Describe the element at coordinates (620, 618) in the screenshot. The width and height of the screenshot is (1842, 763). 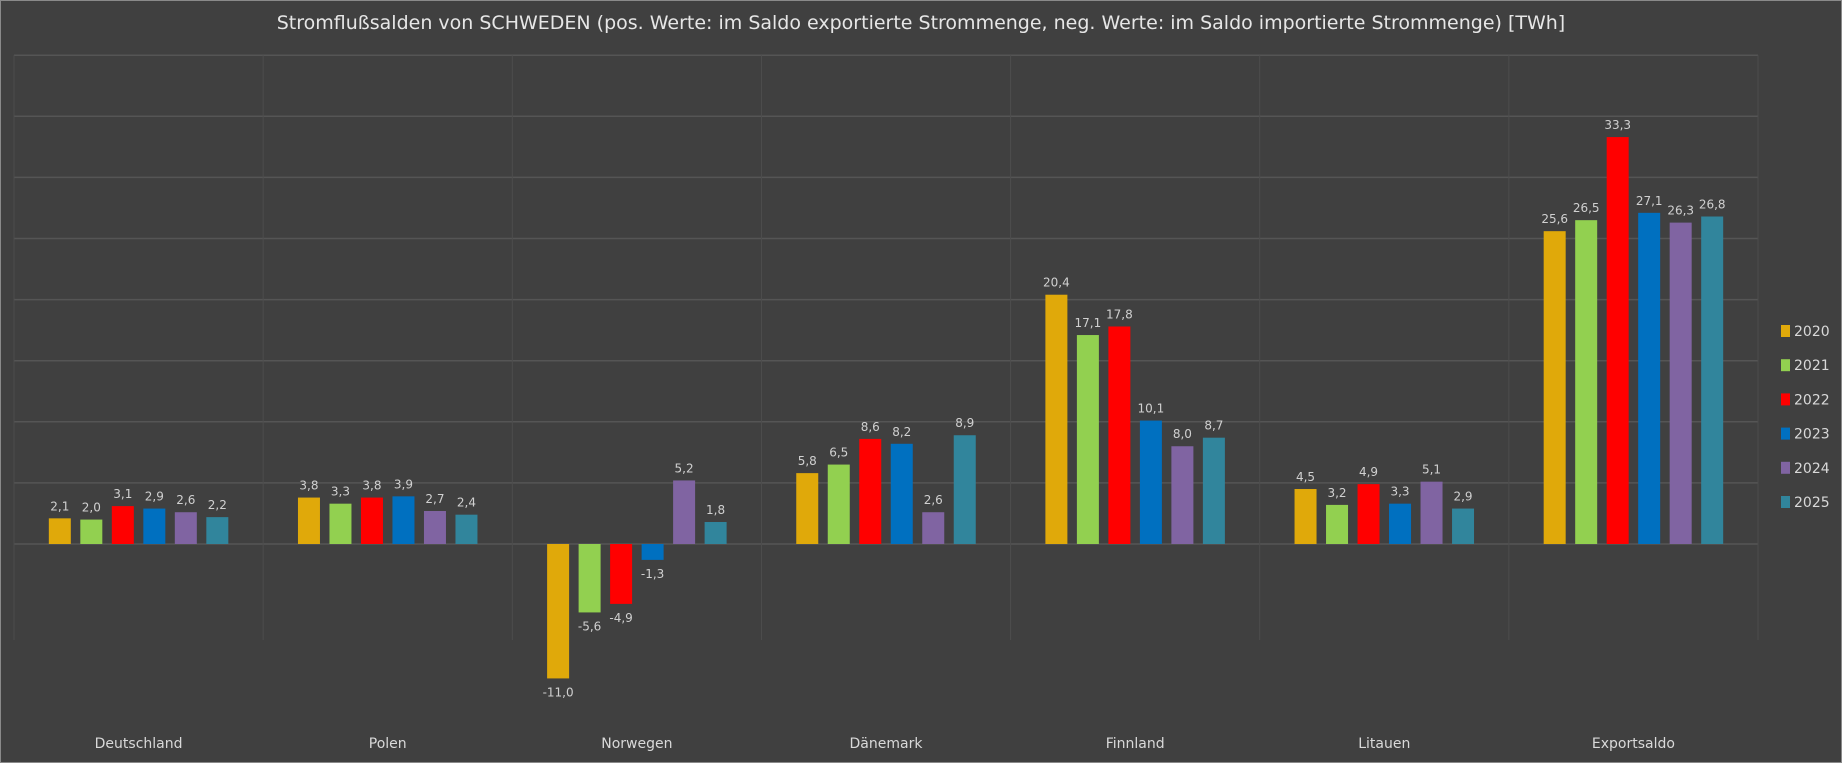
I see `data-label: -4,9` at that location.